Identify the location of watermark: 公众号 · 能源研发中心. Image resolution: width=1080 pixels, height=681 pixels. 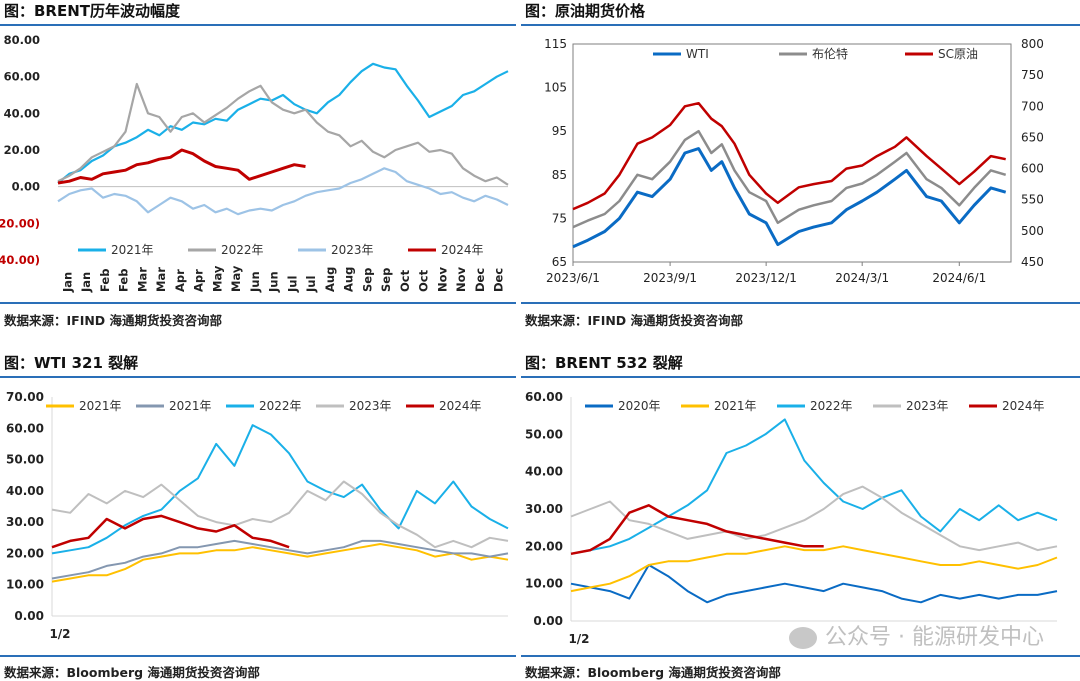
(916, 635).